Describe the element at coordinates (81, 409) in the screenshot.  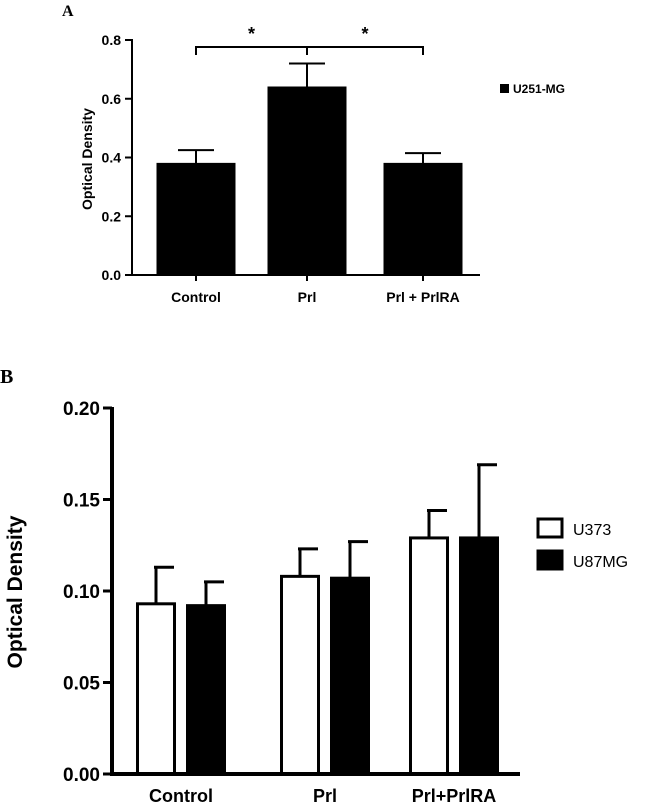
I see `y-tick-label-5: 0.20` at that location.